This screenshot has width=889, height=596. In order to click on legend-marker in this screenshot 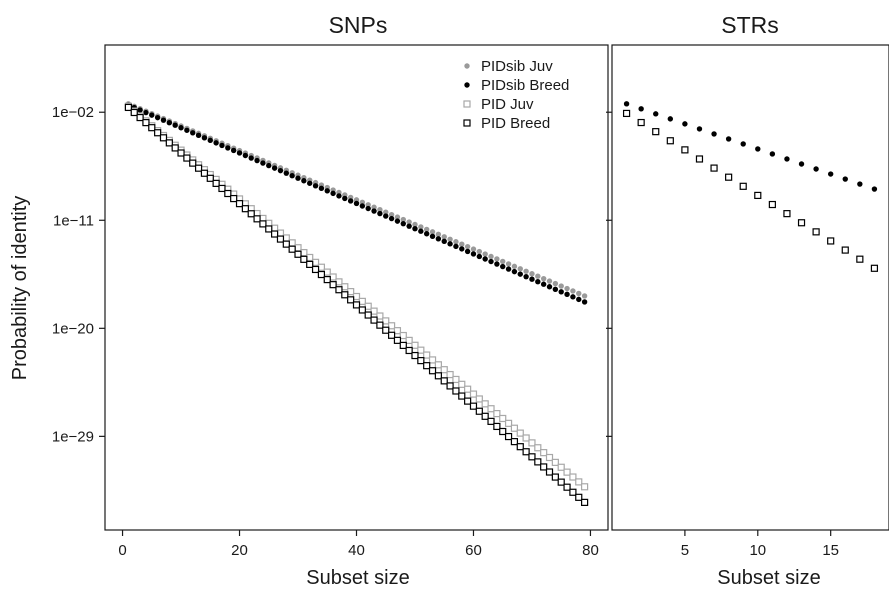, I will do `click(467, 123)`.